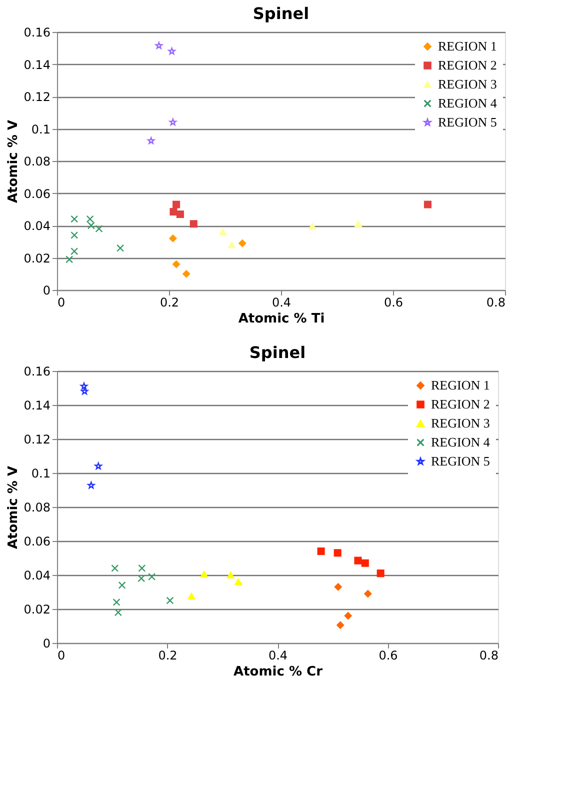 This screenshot has width=584, height=810. I want to click on x-axis-title: Atomic % Ti, so click(281, 319).